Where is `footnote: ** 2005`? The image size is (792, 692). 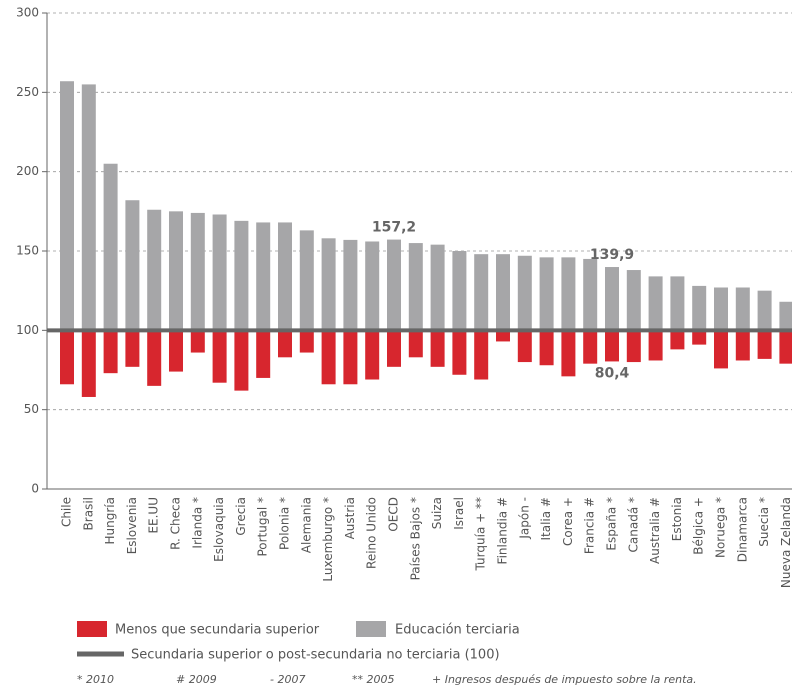 footnote: ** 2005 is located at coordinates (373, 679).